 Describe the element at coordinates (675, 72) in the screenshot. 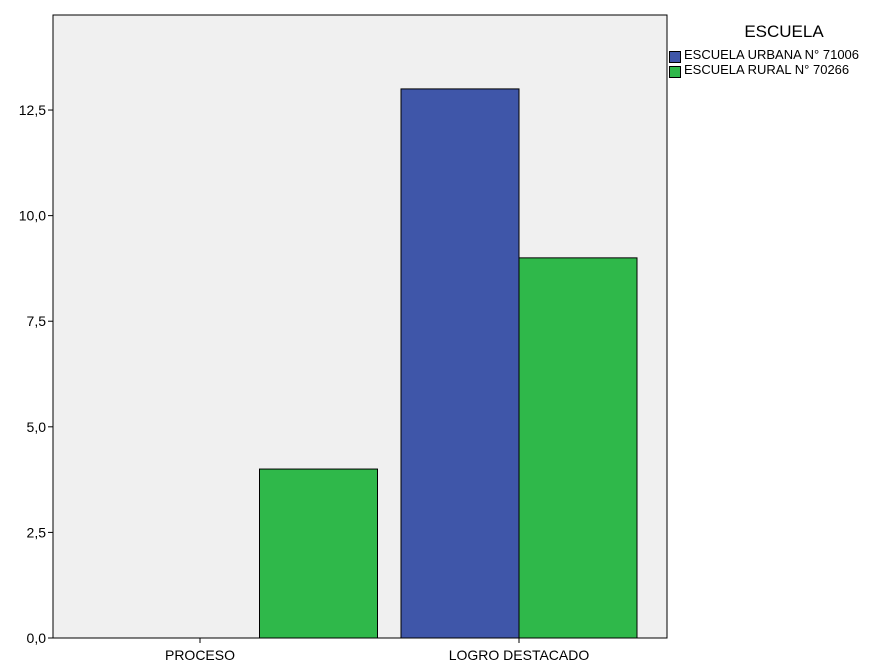

I see `legend-swatch-rural` at that location.